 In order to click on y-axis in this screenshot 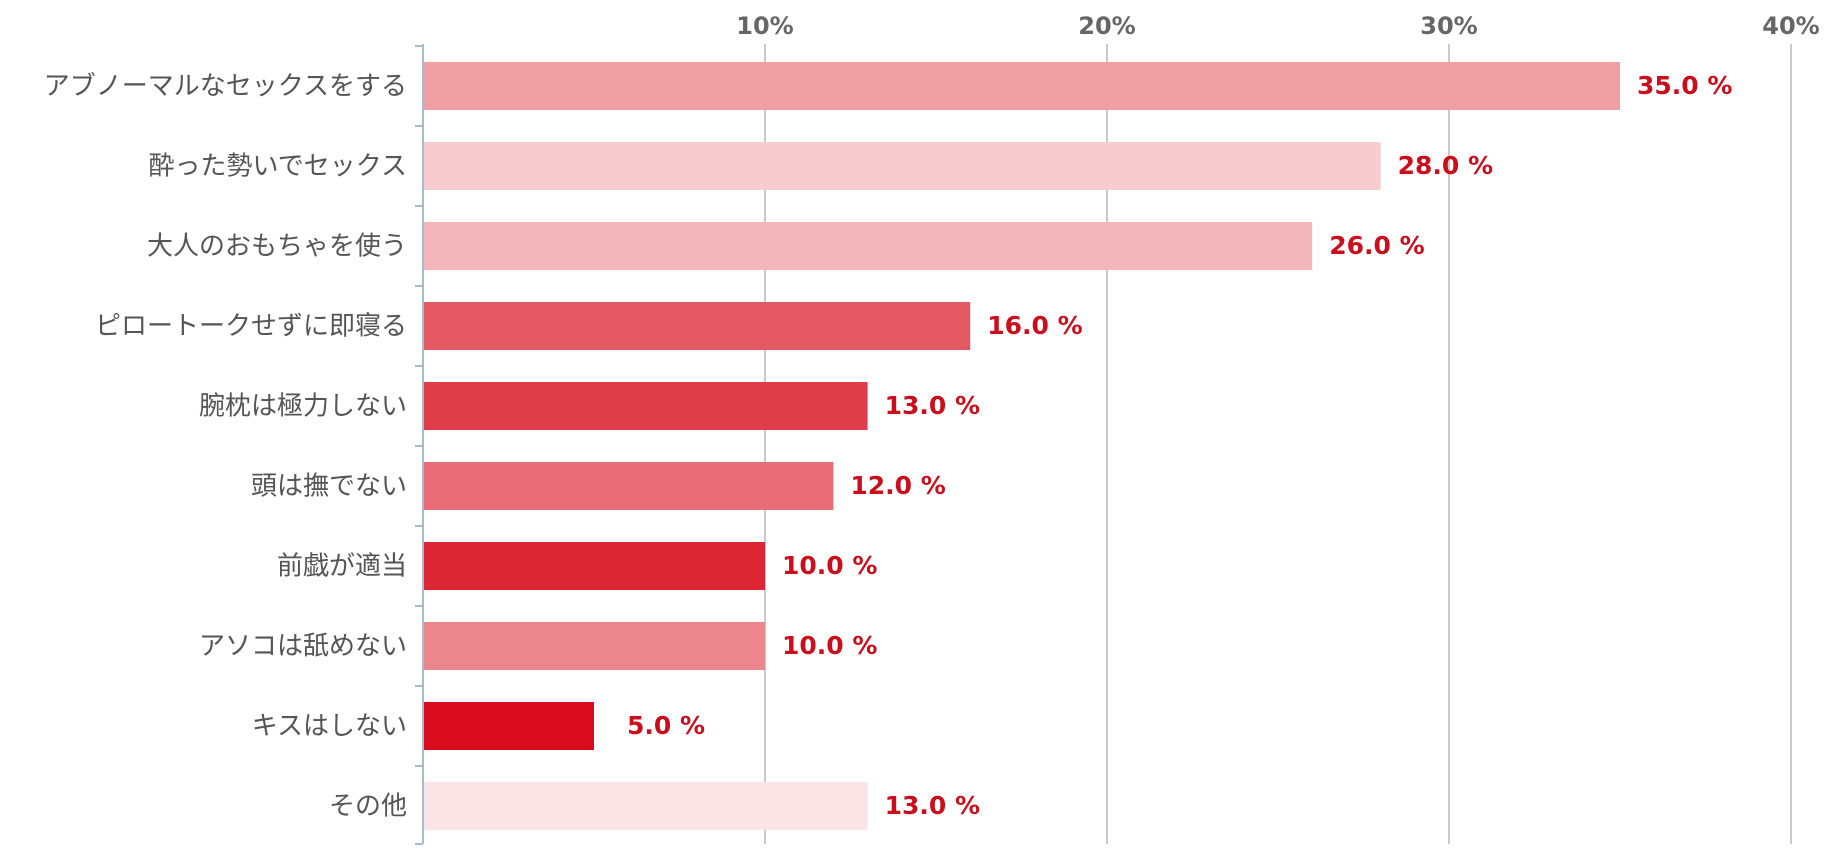, I will do `click(419, 444)`.